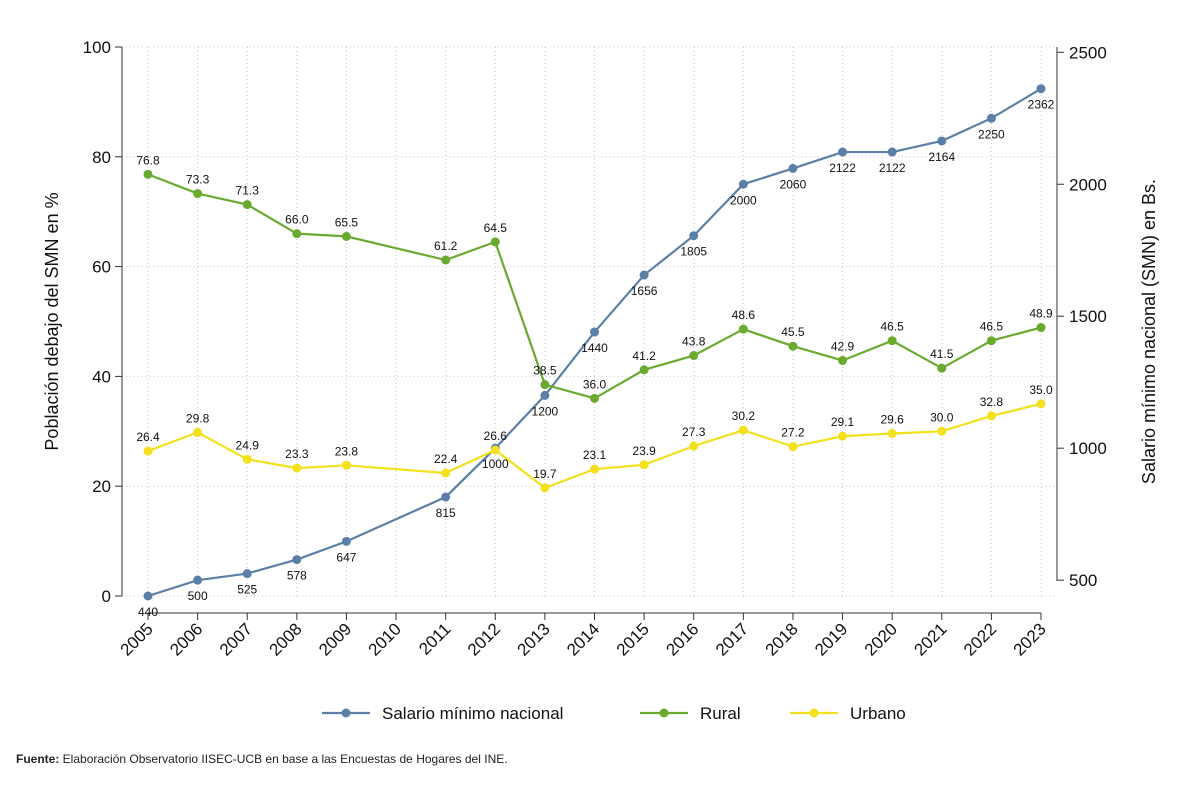  What do you see at coordinates (1083, 580) in the screenshot?
I see `y-right-tick-label: 500` at bounding box center [1083, 580].